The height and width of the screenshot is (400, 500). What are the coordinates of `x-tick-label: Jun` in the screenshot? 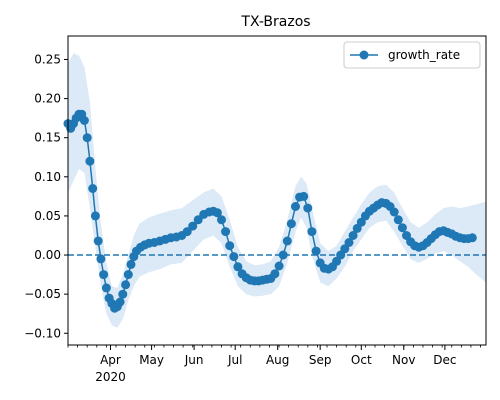 It's located at (194, 360).